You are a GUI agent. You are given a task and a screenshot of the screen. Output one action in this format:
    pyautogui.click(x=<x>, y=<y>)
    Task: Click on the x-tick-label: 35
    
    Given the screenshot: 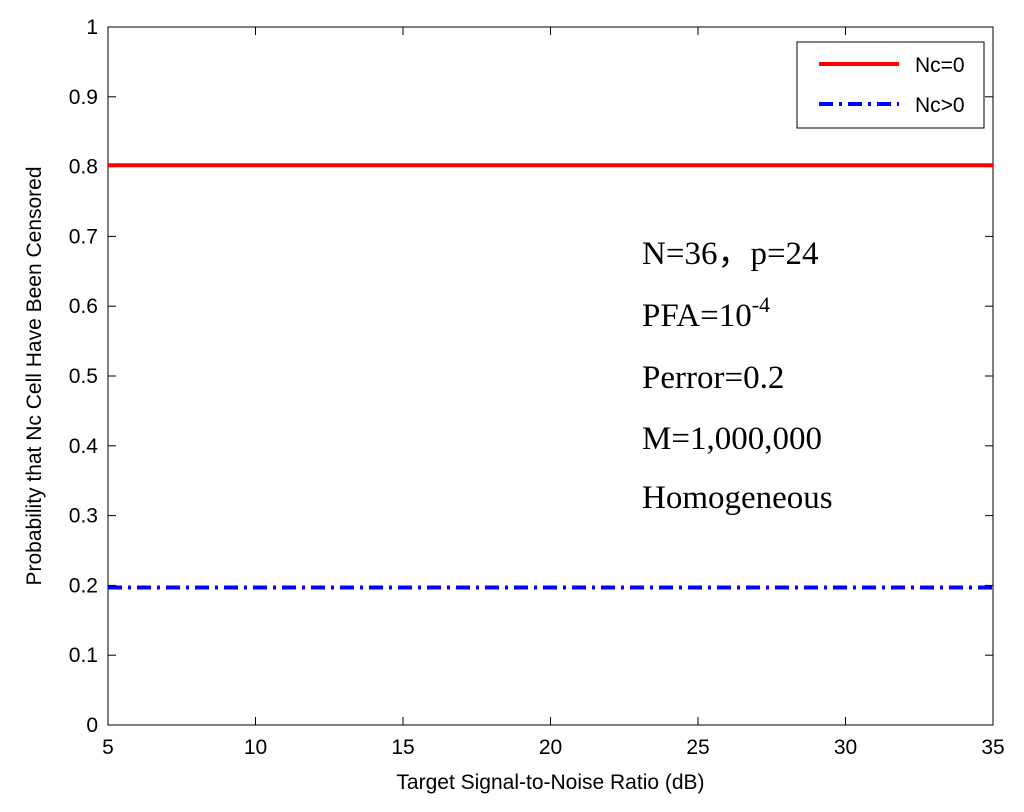 What is the action you would take?
    pyautogui.click(x=992, y=747)
    